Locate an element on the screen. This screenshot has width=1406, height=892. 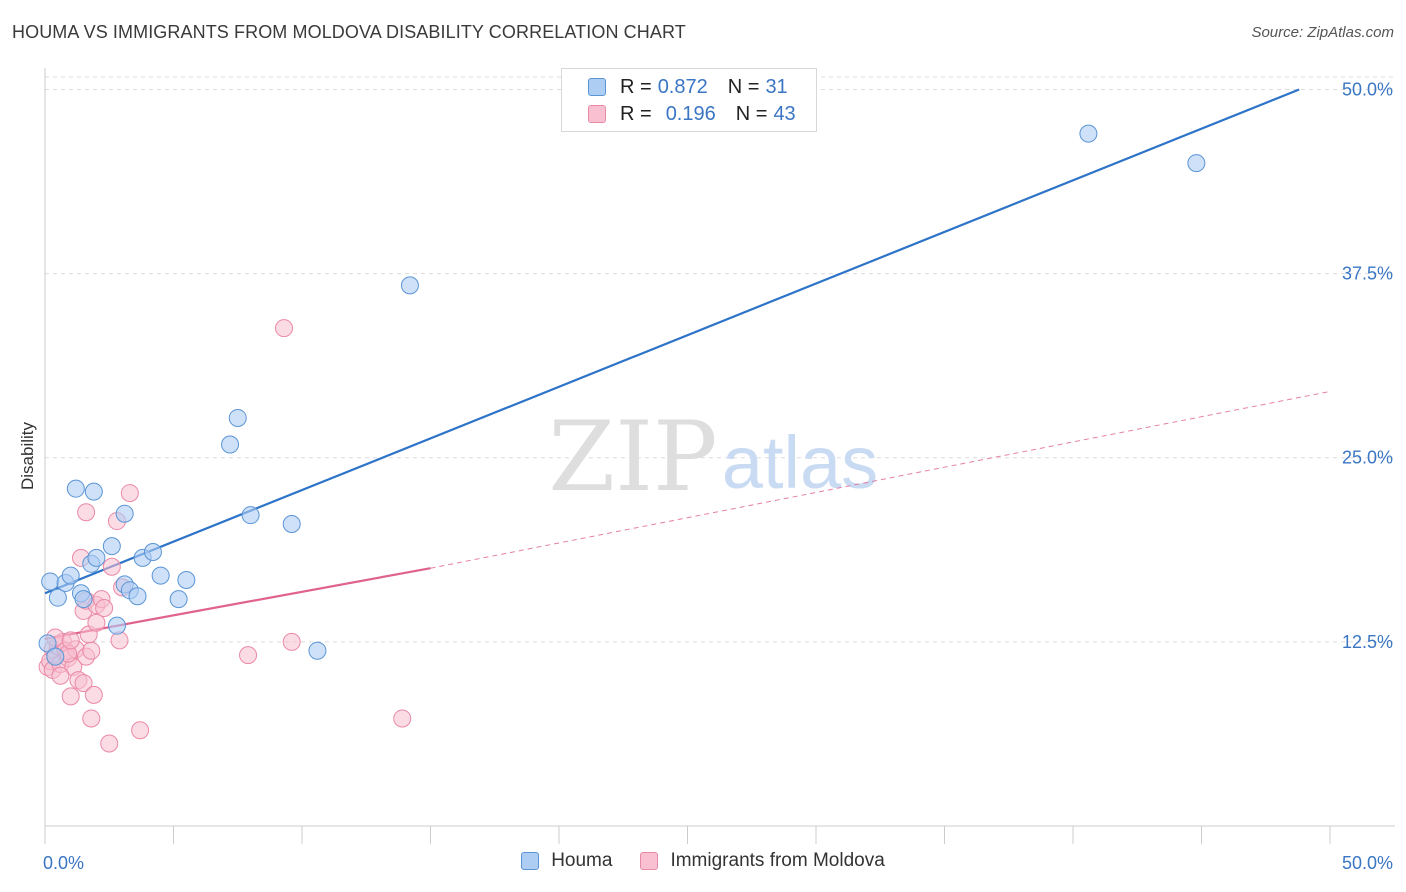
y-tick-label: 25.0% is located at coordinates (1367, 458).